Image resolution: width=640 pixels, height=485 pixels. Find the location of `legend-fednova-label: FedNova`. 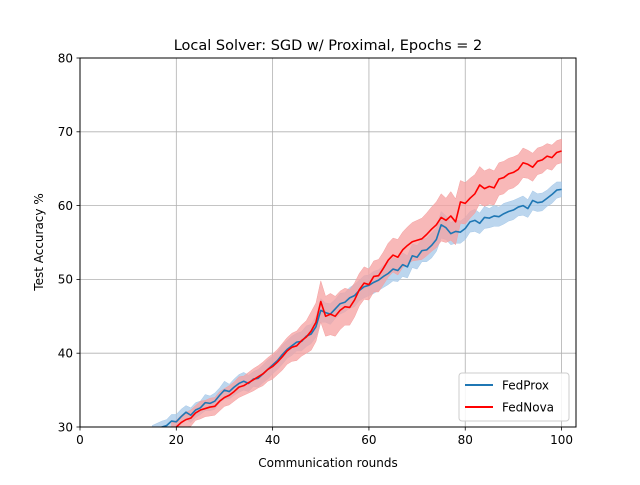

legend-fednova-label: FedNova is located at coordinates (528, 408).